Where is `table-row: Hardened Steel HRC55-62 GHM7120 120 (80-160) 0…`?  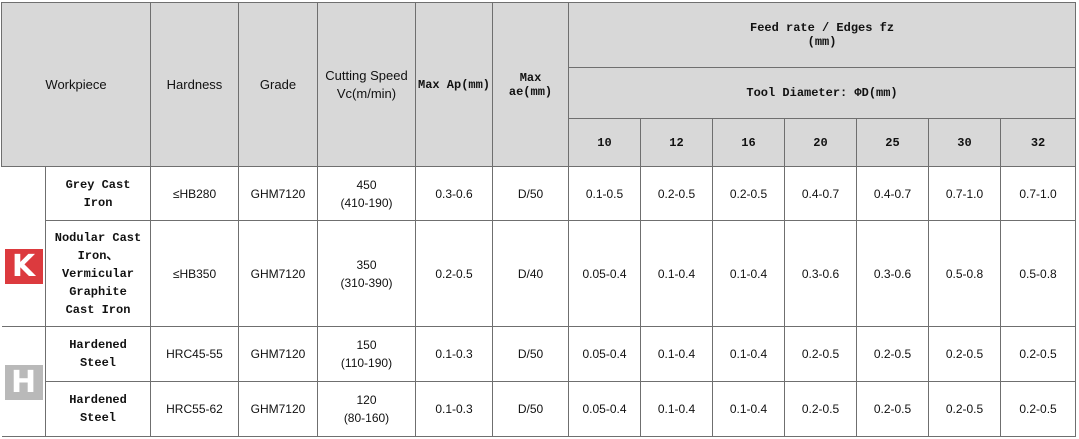 table-row: Hardened Steel HRC55-62 GHM7120 120 (80-160) 0… is located at coordinates (539, 409).